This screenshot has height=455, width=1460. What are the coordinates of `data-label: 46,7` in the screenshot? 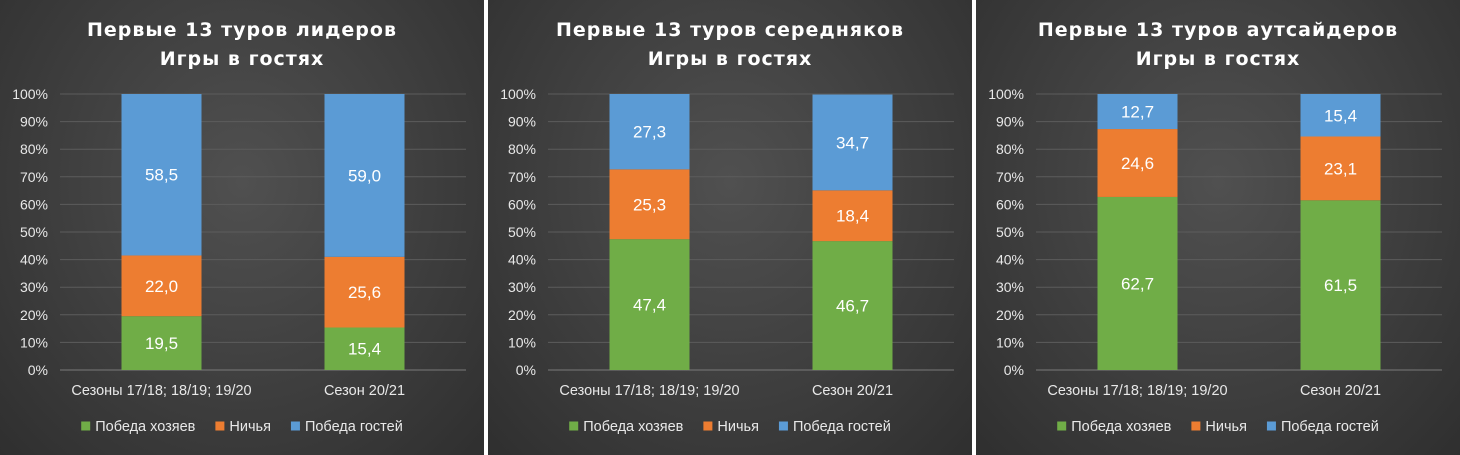 It's located at (852, 306).